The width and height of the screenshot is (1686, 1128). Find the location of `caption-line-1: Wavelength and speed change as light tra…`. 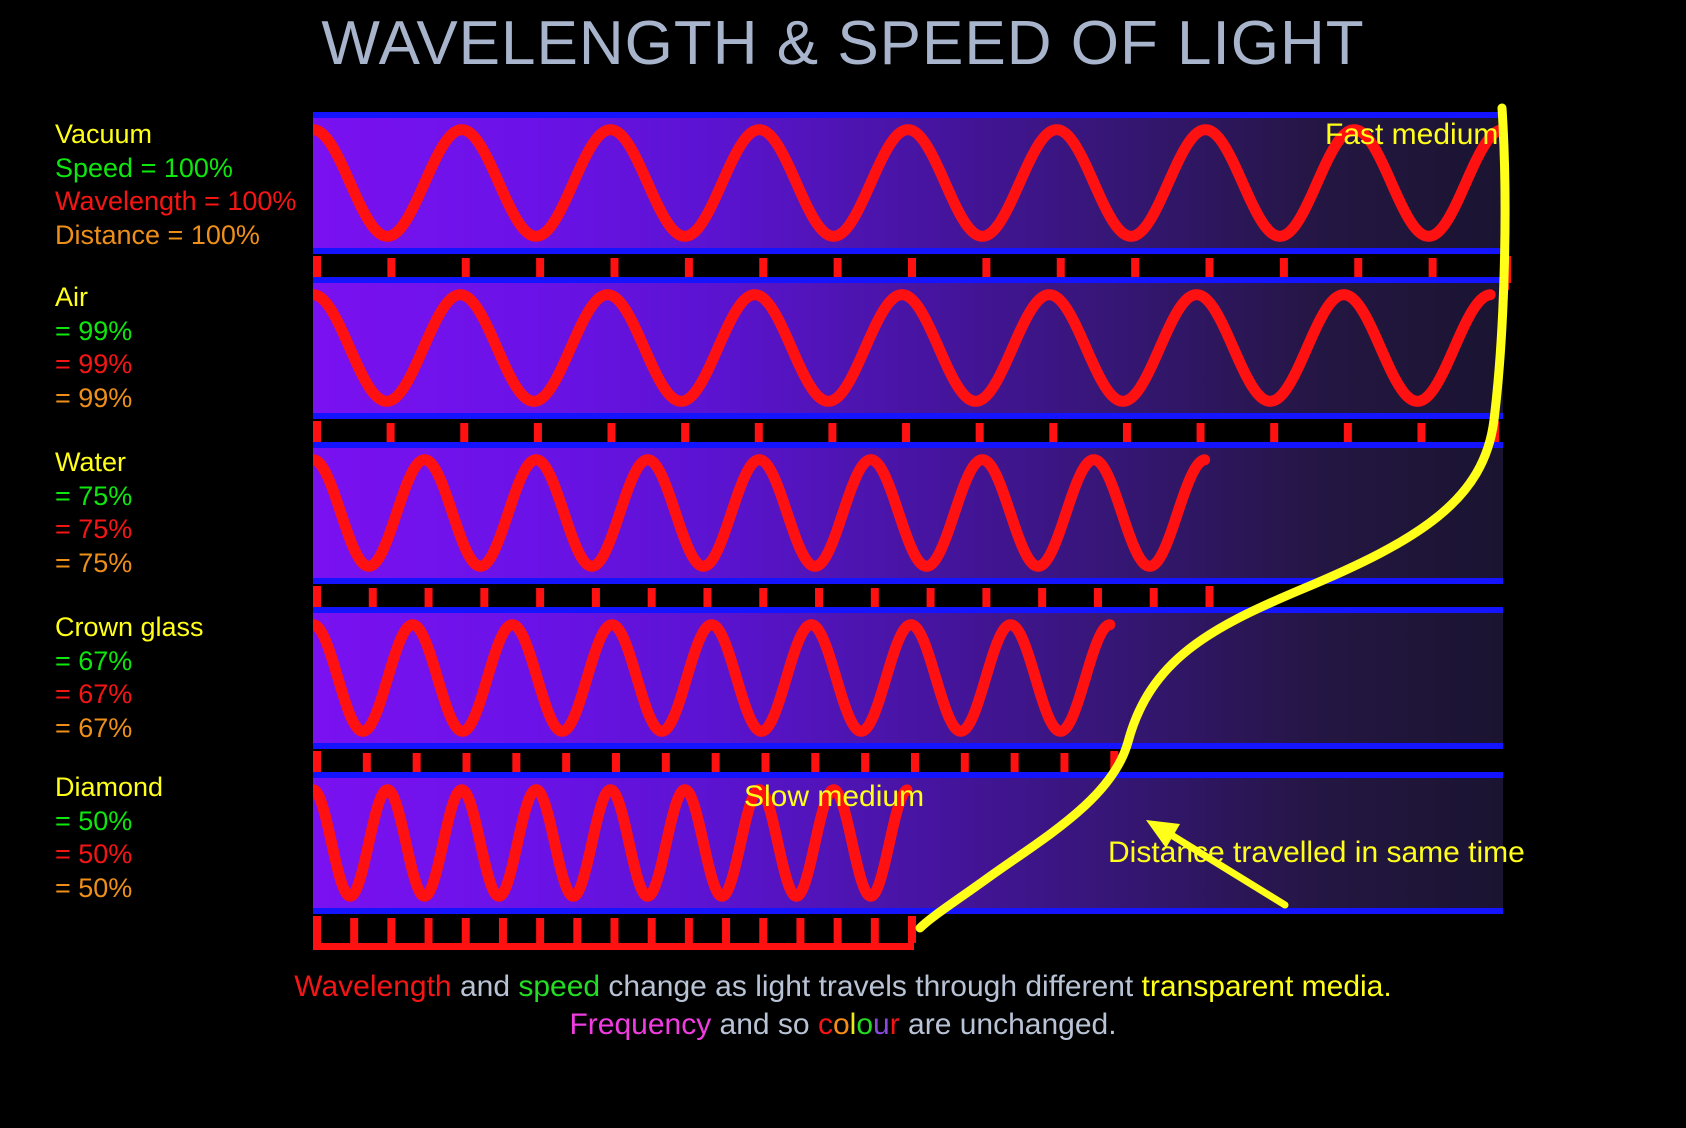

caption-line-1: Wavelength and speed change as light tra… is located at coordinates (843, 987).